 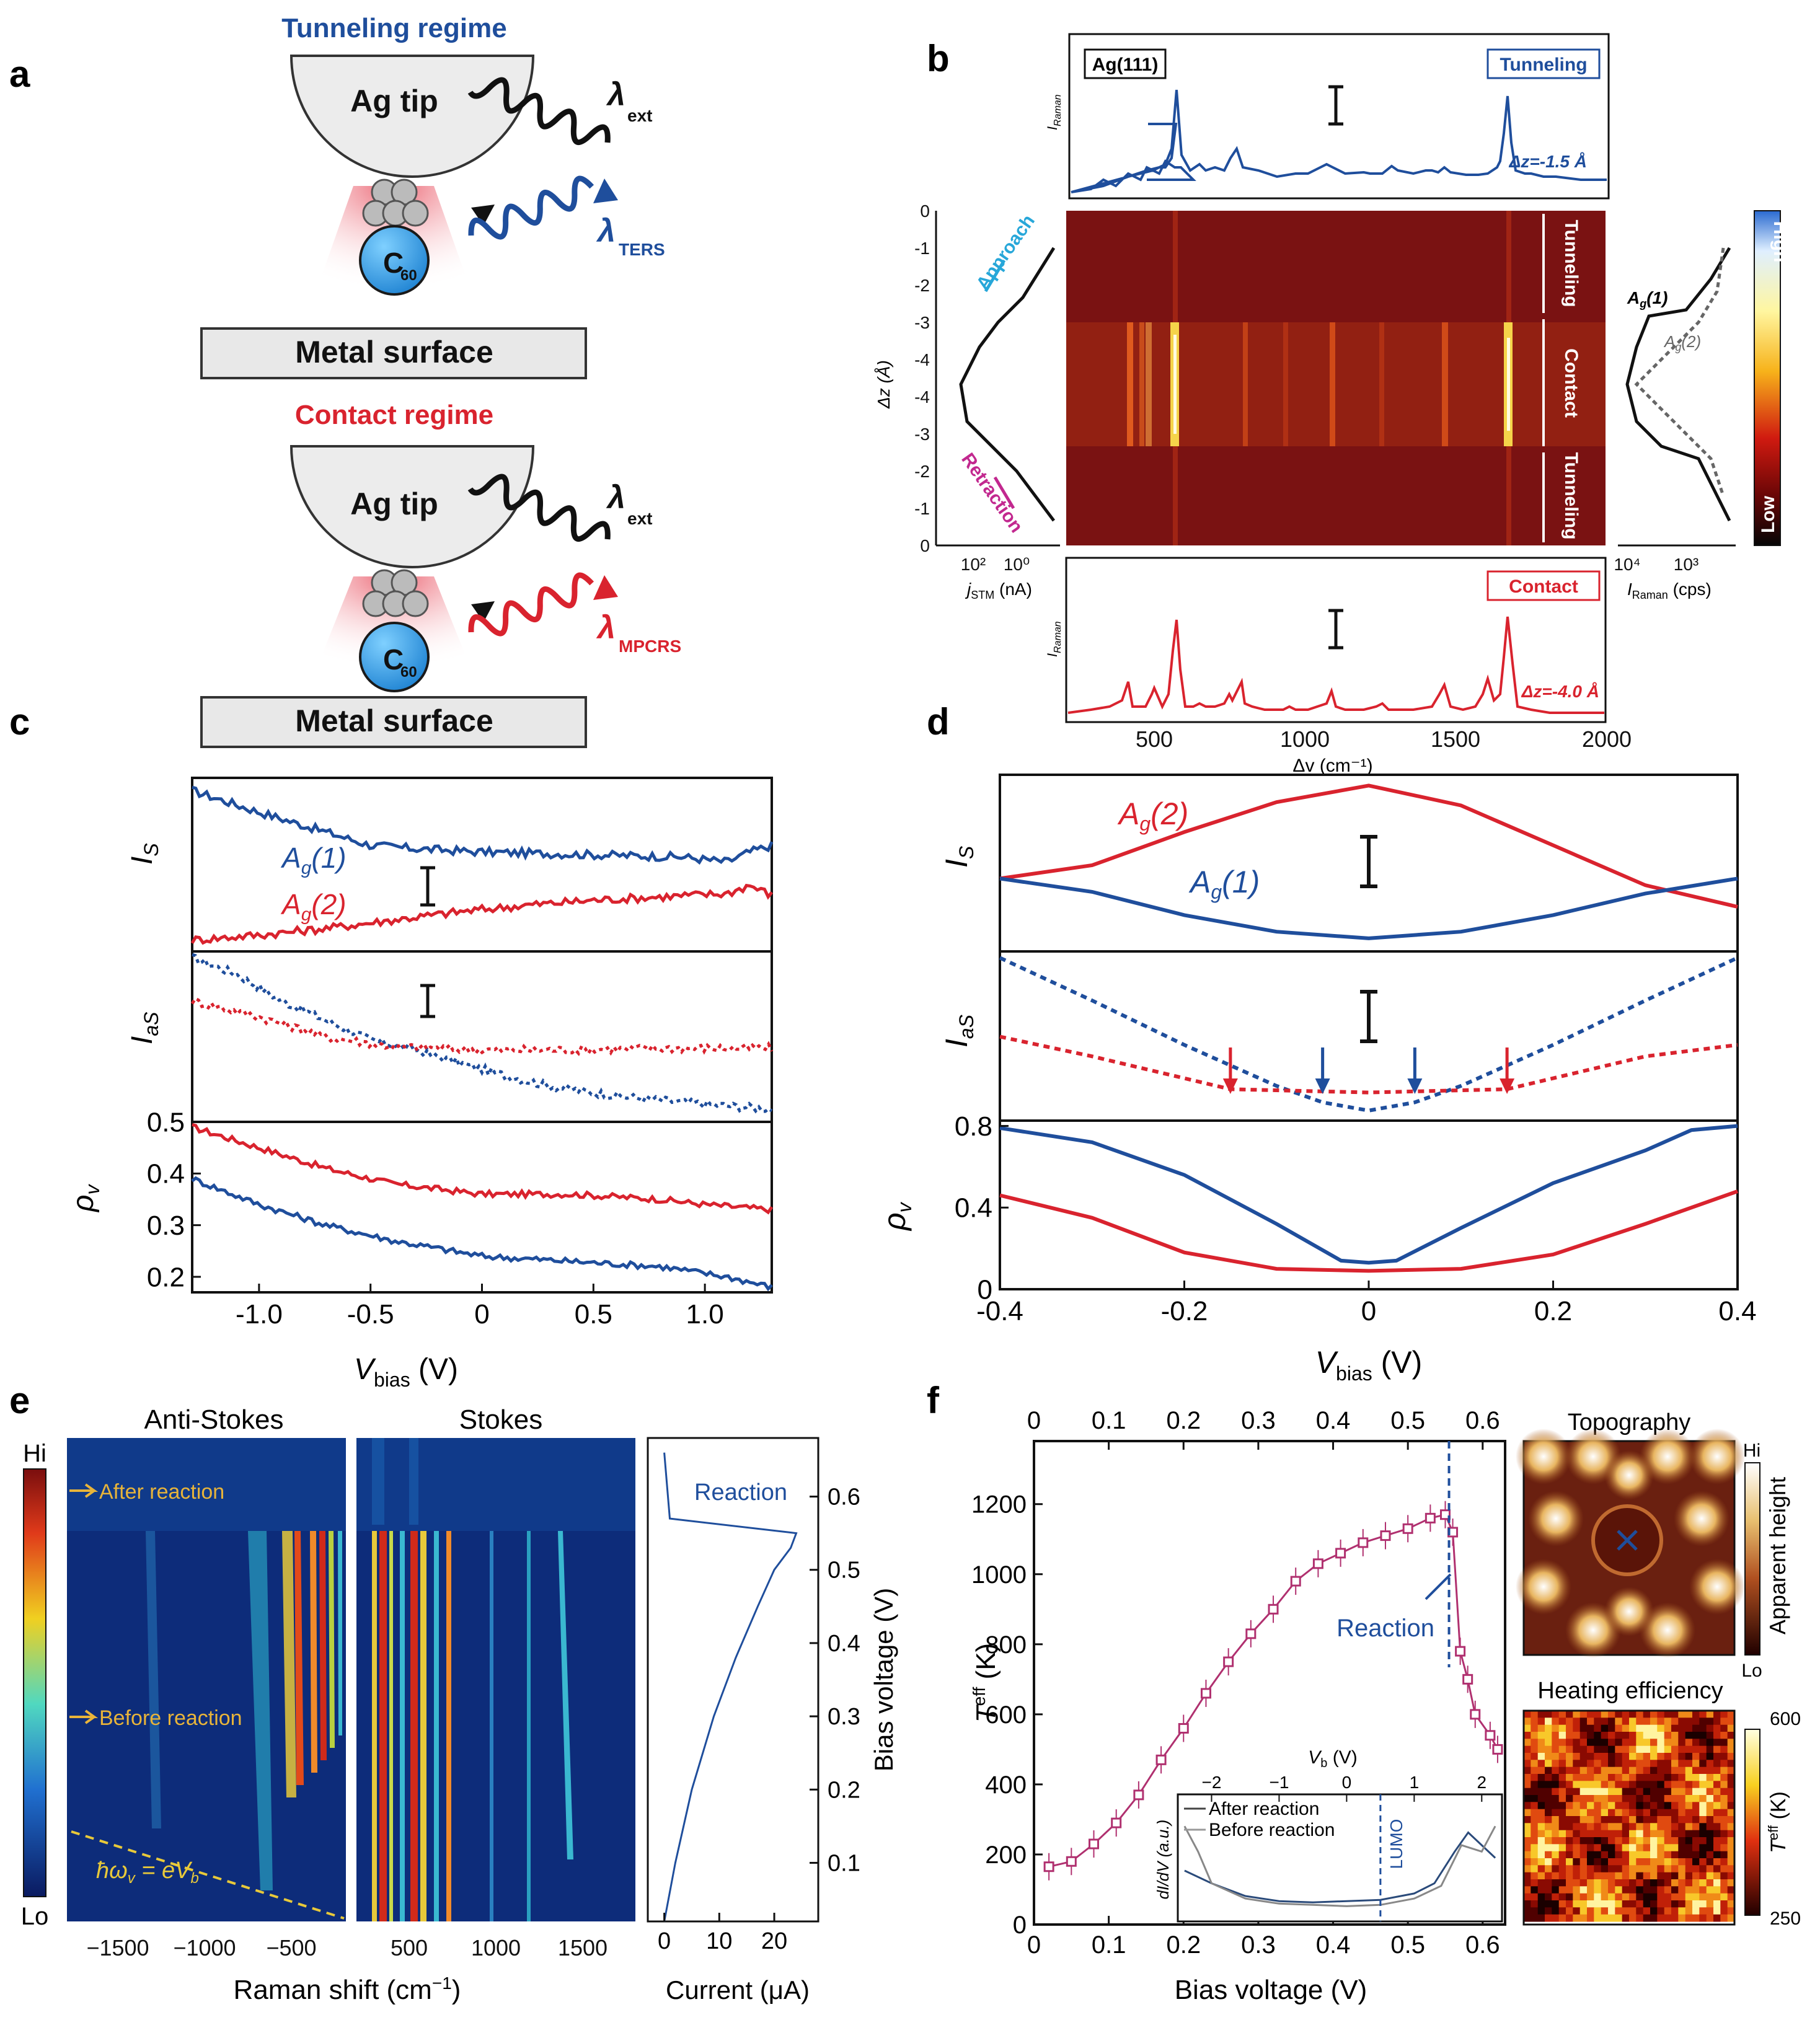 I want to click on f-data-point, so click(x=1295, y=1582).